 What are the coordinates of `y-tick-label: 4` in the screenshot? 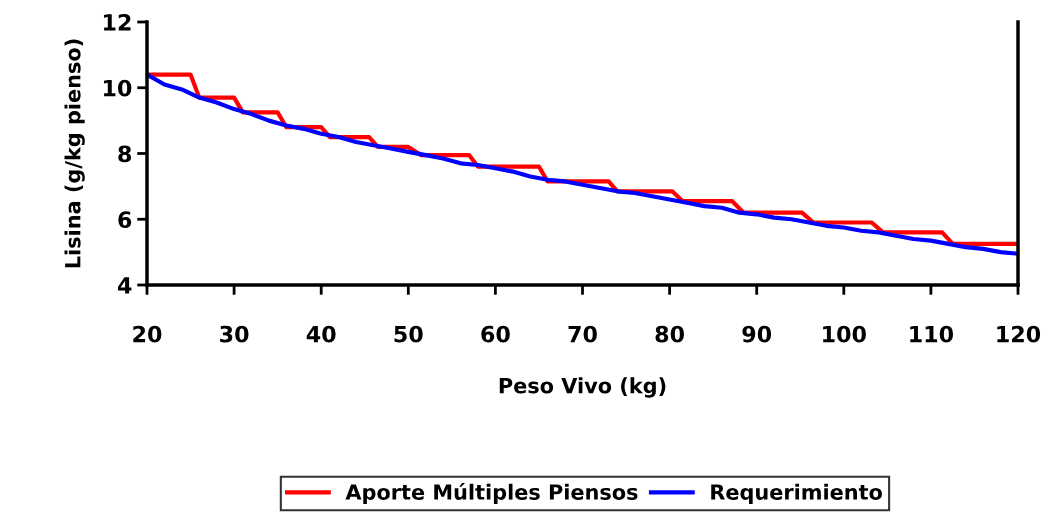 It's located at (124, 285).